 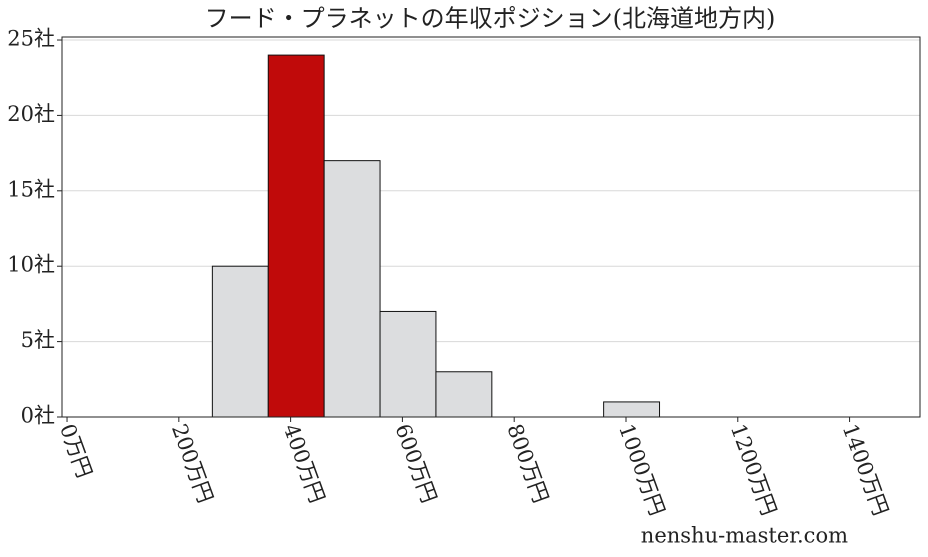 I want to click on x-tick-label: 1400万円, so click(x=865, y=470).